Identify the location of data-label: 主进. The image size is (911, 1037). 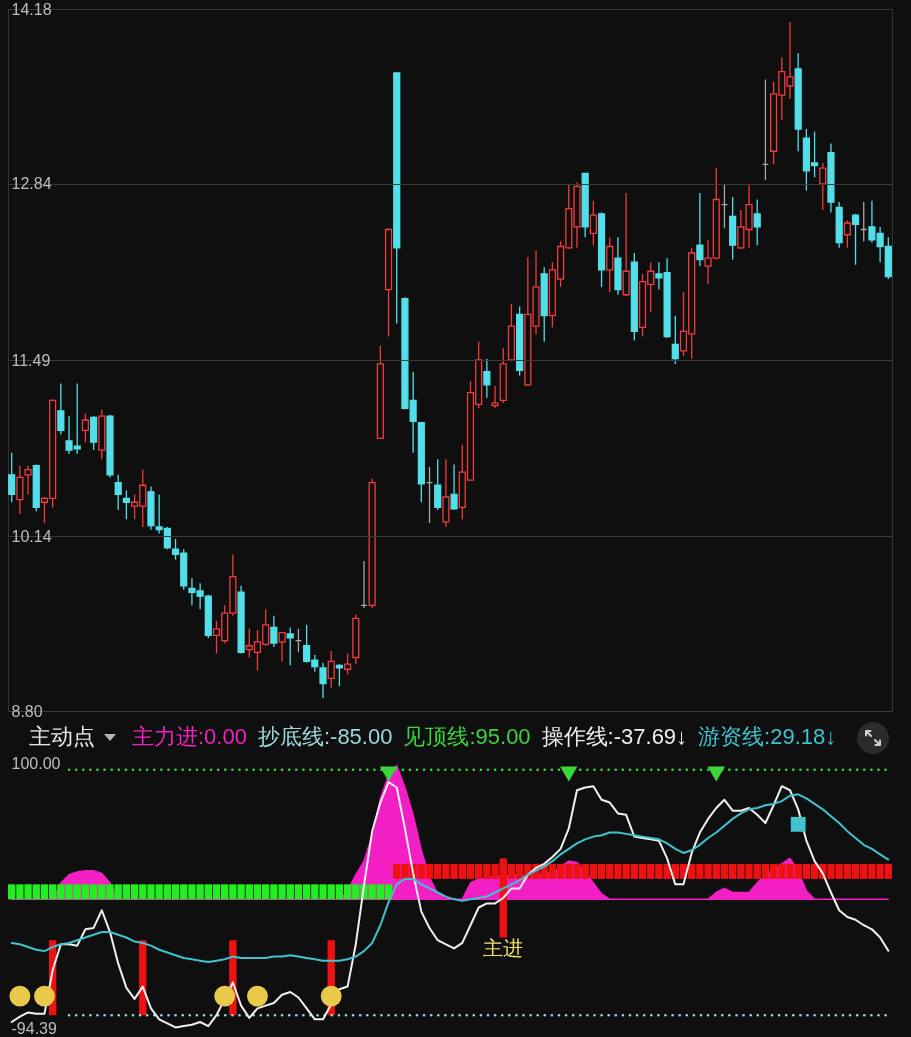
(503, 948).